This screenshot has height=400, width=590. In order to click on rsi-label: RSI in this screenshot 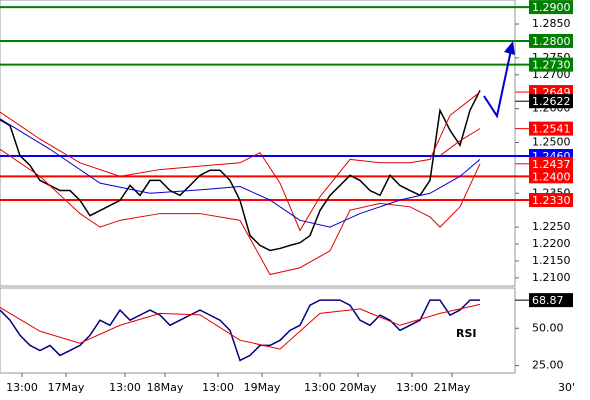, I will do `click(466, 333)`.